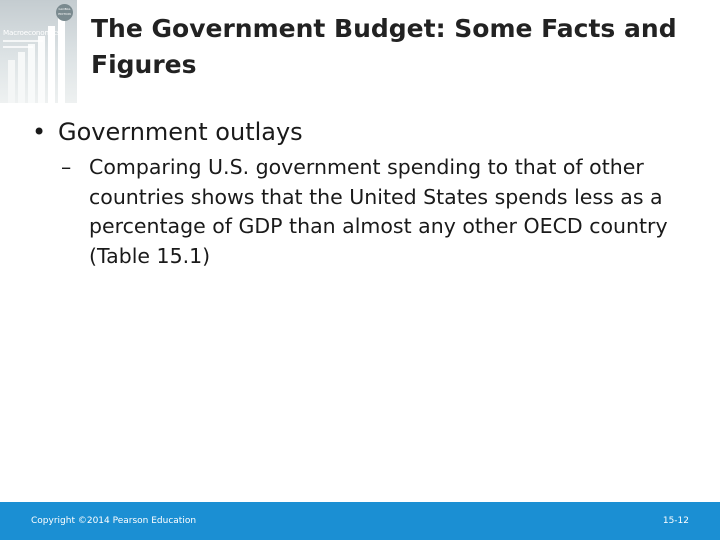 The image size is (720, 540). I want to click on page-number: 15-12, so click(675, 521).